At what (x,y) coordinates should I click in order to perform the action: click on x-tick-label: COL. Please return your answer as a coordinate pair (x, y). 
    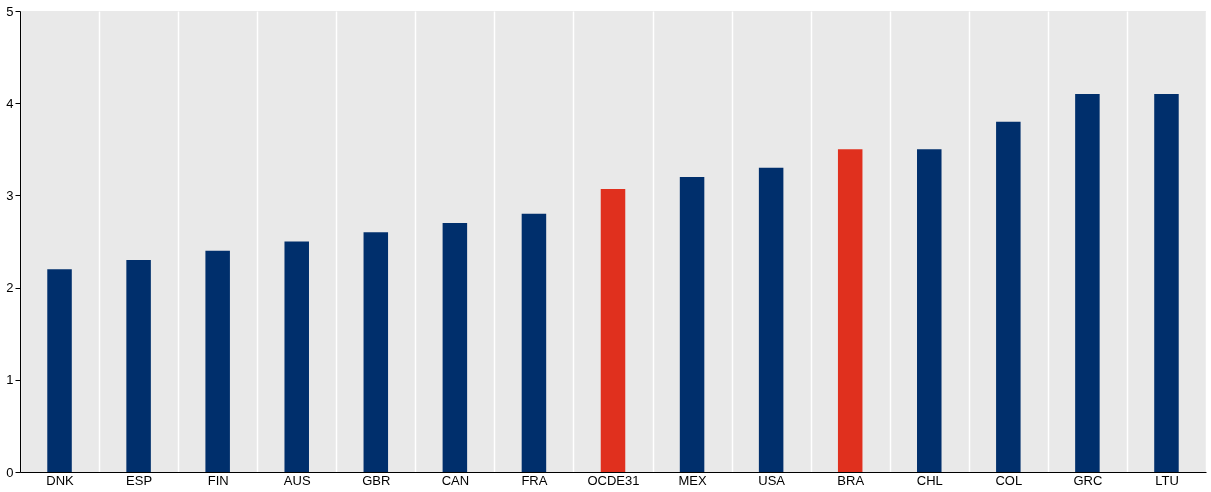
    Looking at the image, I should click on (1009, 480).